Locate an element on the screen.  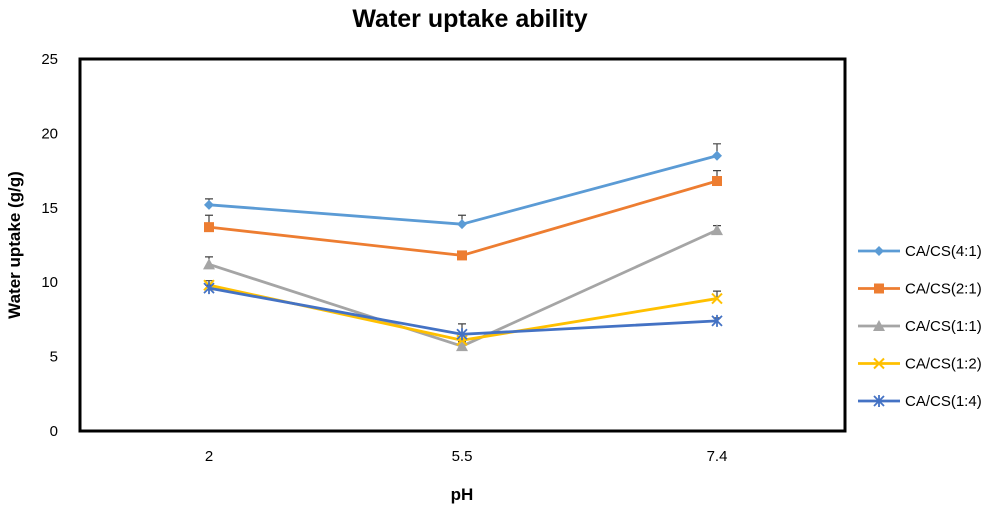
x-tick-label: 2 is located at coordinates (209, 456).